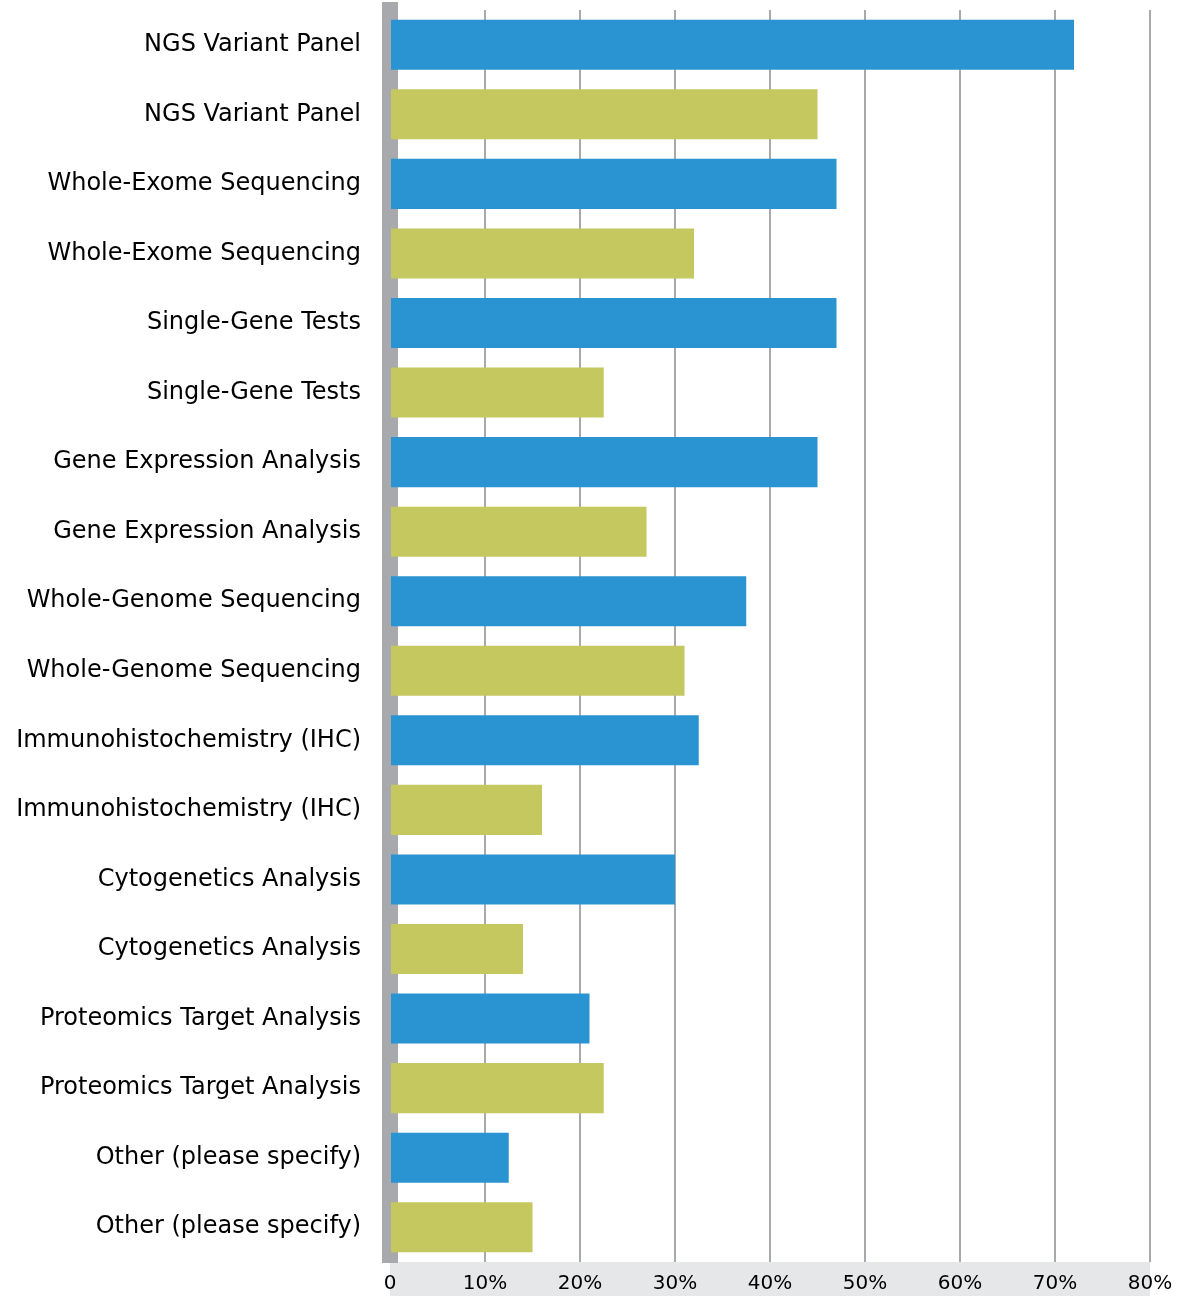 This screenshot has width=1185, height=1296. I want to click on x-tick-label: 30%, so click(675, 1282).